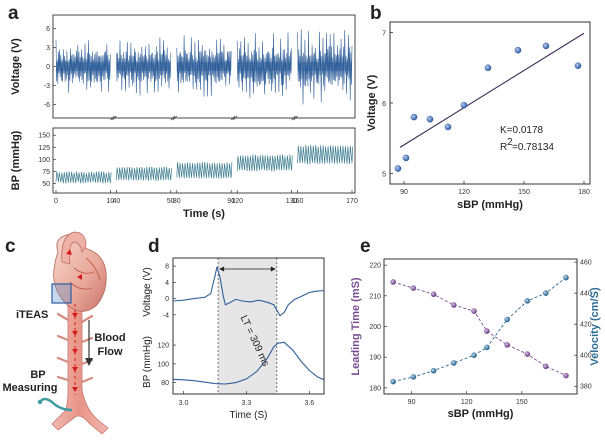 The height and width of the screenshot is (444, 605). What do you see at coordinates (586, 325) in the screenshot?
I see `right-y-tick-label: 420` at bounding box center [586, 325].